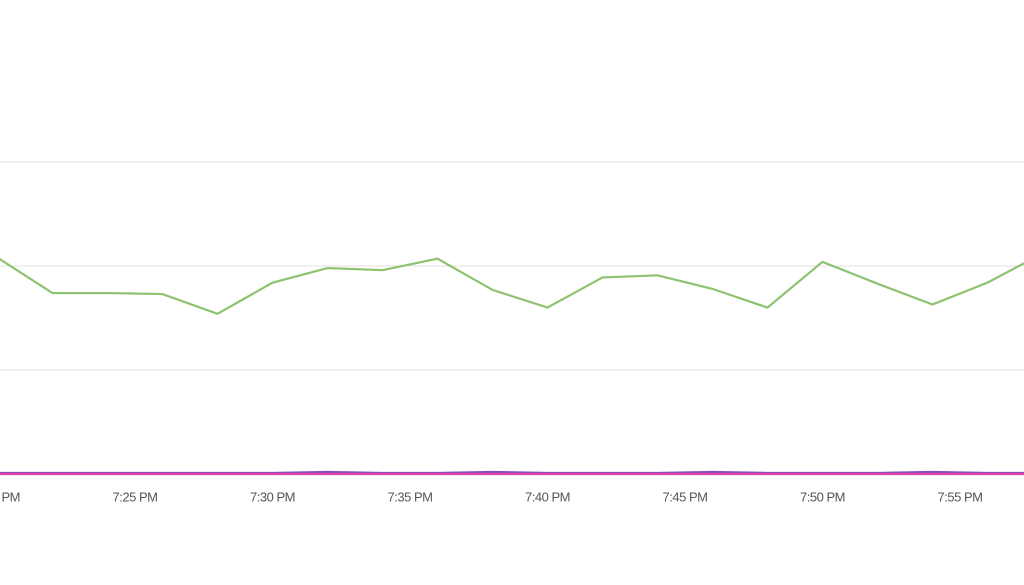 The height and width of the screenshot is (585, 1024). I want to click on x-tick-label: 7:45 PM, so click(685, 496).